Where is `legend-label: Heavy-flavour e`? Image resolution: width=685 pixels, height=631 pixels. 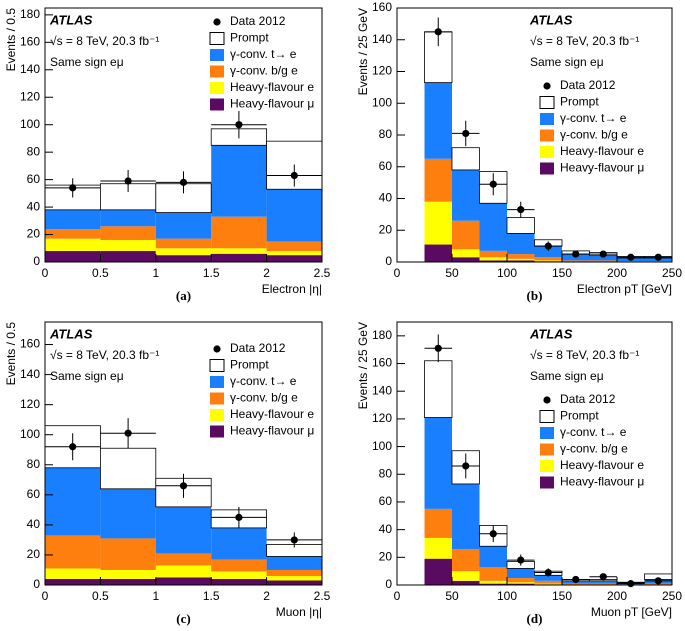
legend-label: Heavy-flavour e is located at coordinates (602, 465).